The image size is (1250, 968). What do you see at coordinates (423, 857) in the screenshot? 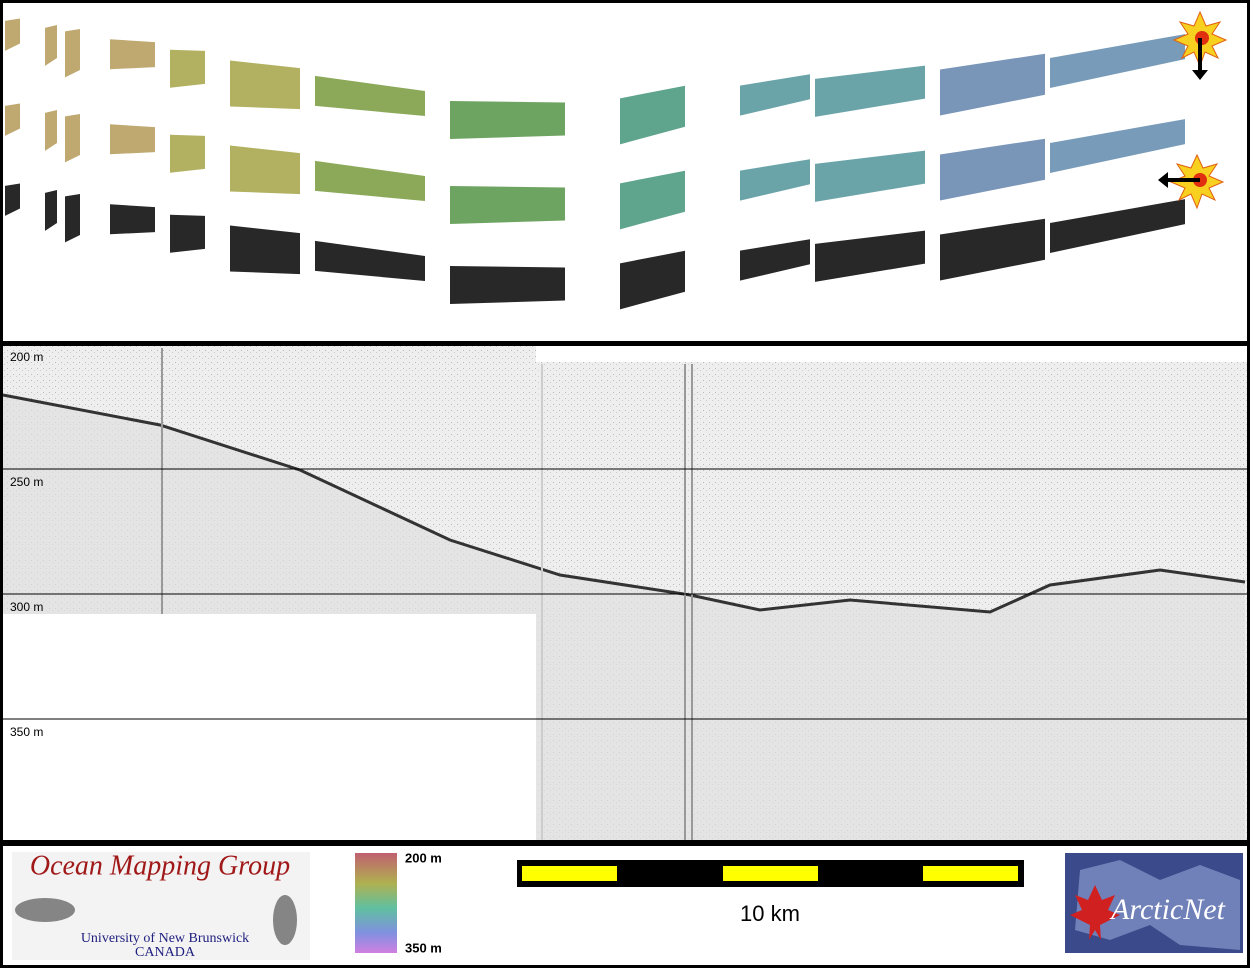
I see `colorbar-label: 200 m` at bounding box center [423, 857].